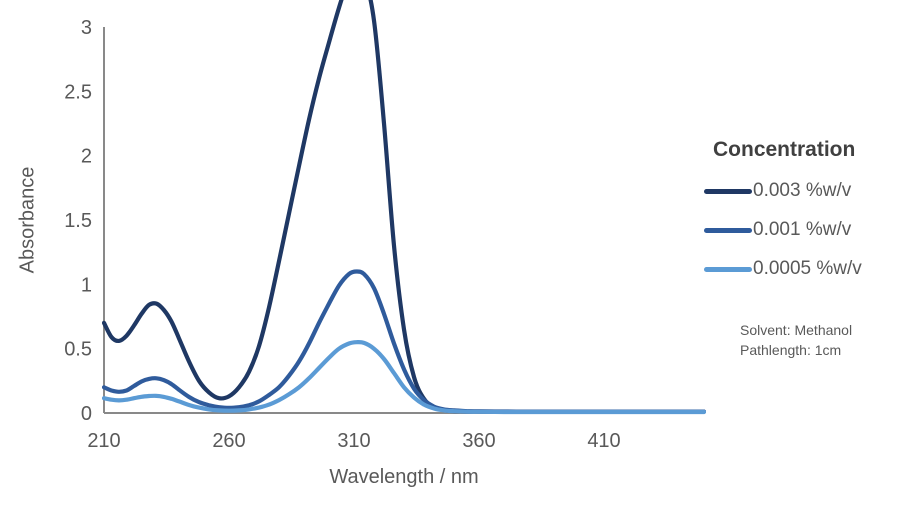 Image resolution: width=903 pixels, height=511 pixels. What do you see at coordinates (791, 350) in the screenshot?
I see `annotation-pathlength: Pathlength: 1cm` at bounding box center [791, 350].